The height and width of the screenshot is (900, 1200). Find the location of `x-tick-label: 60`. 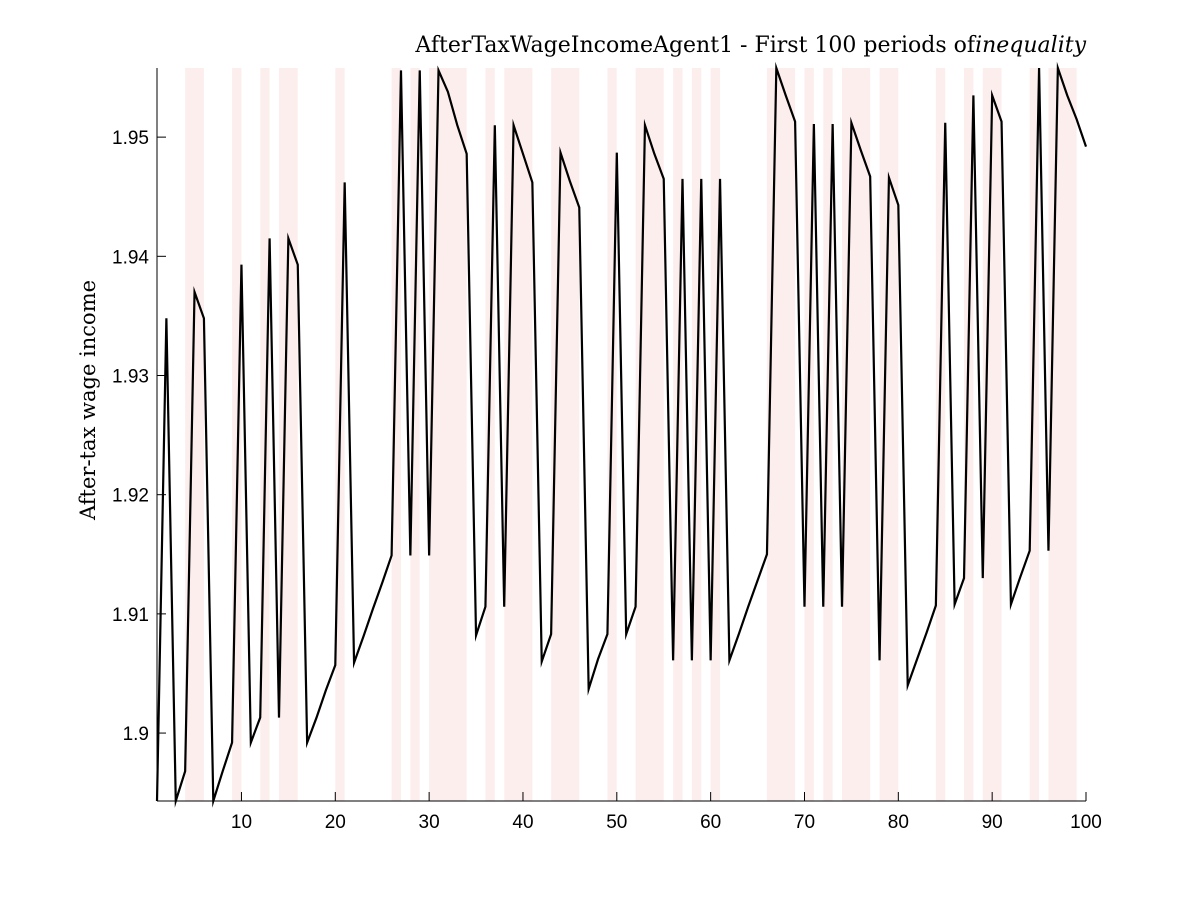

x-tick-label: 60 is located at coordinates (710, 822).